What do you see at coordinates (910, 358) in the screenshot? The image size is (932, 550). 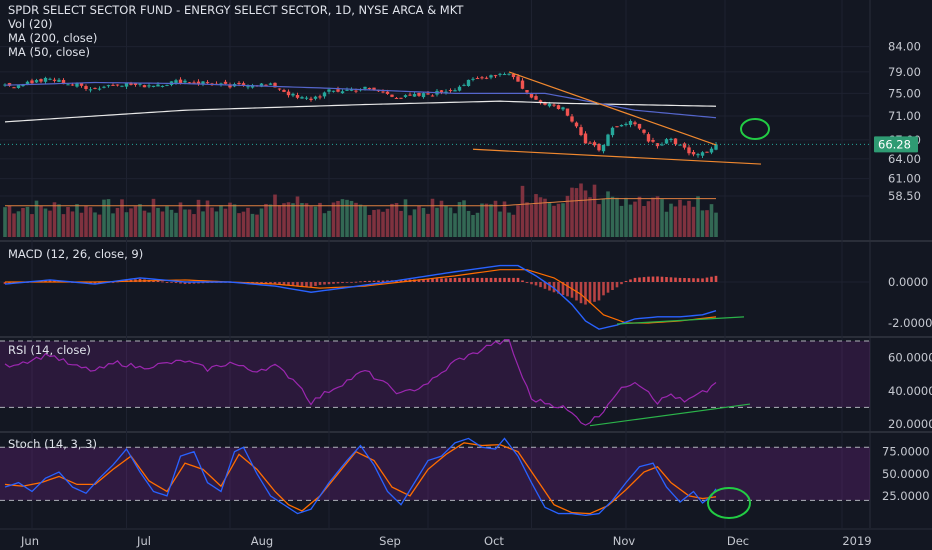 I see `rsi-tick-label: 60.0000` at bounding box center [910, 358].